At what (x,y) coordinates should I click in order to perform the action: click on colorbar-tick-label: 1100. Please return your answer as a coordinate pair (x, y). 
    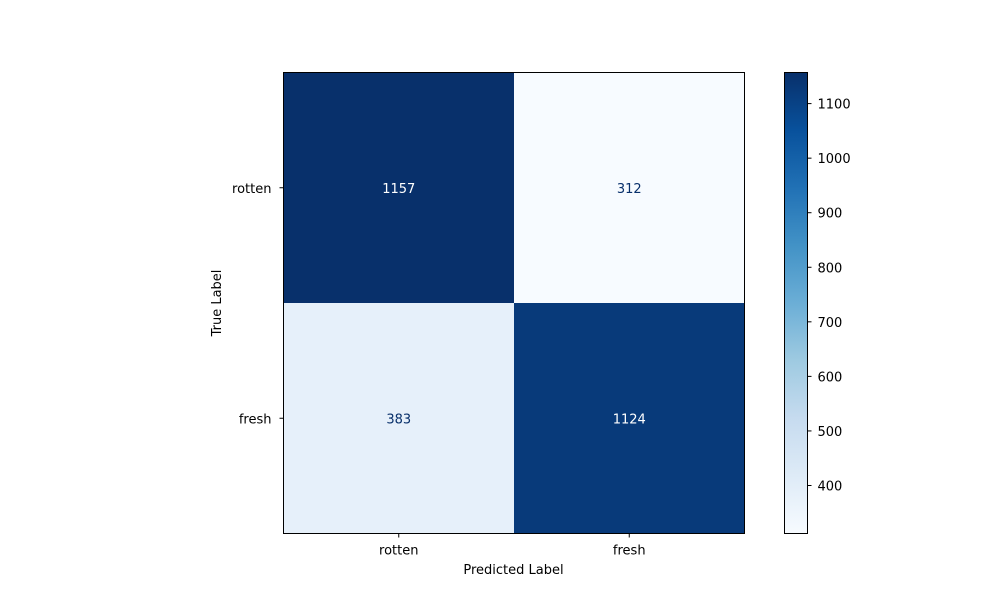
    Looking at the image, I should click on (834, 105).